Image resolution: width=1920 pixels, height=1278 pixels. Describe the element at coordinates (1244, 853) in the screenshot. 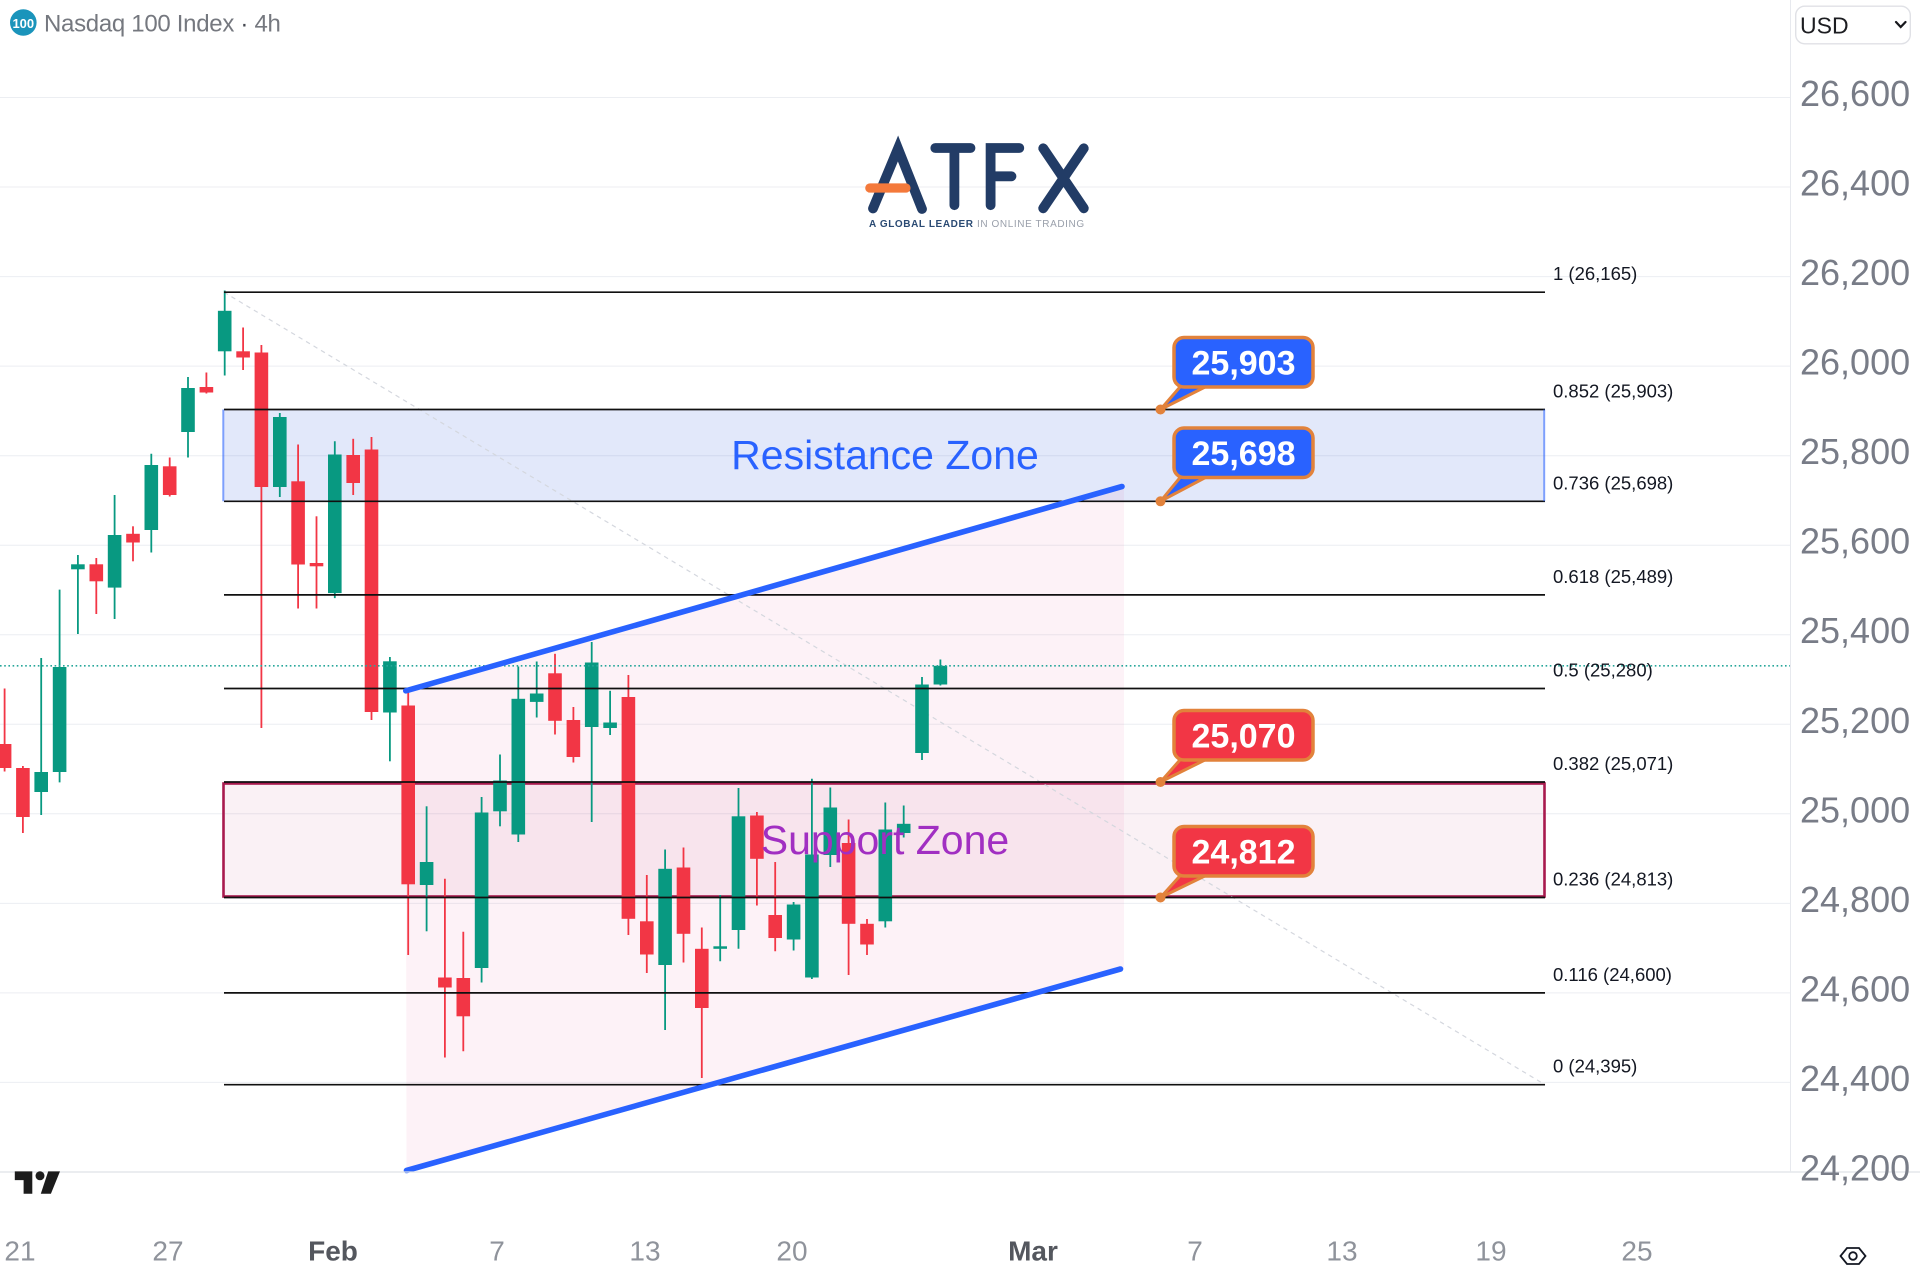

I see `svg-text: 24,812` at that location.